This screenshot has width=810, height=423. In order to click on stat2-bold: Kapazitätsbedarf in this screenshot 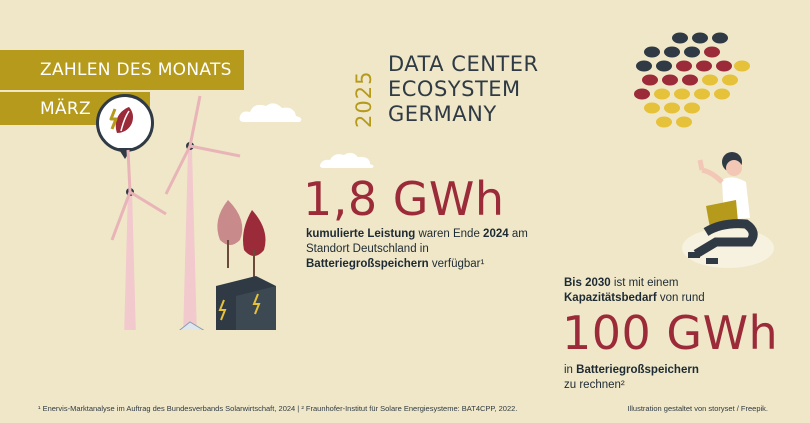, I will do `click(610, 298)`.